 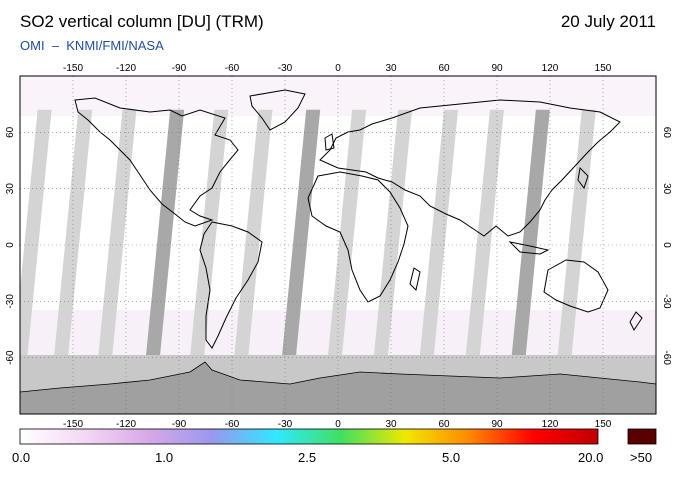 What do you see at coordinates (231, 285) in the screenshot?
I see `south-america-coast` at bounding box center [231, 285].